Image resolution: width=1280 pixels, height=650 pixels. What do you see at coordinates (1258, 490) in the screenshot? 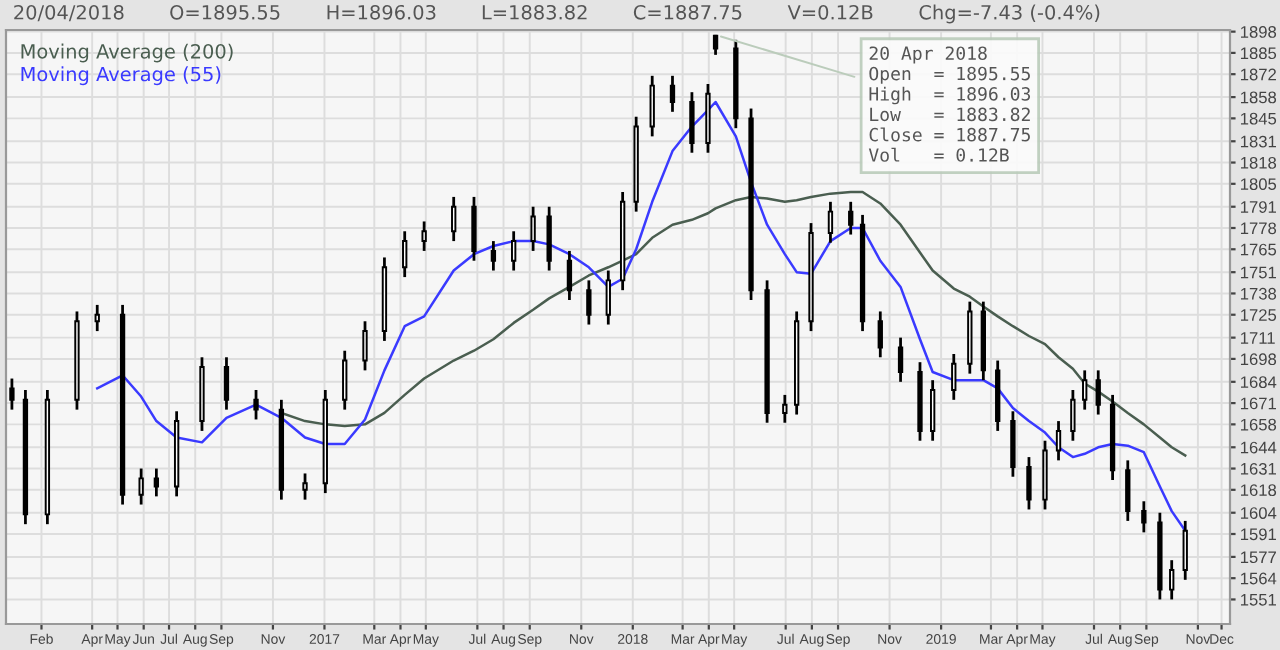
I see `y-tick-label: 1618` at bounding box center [1258, 490].